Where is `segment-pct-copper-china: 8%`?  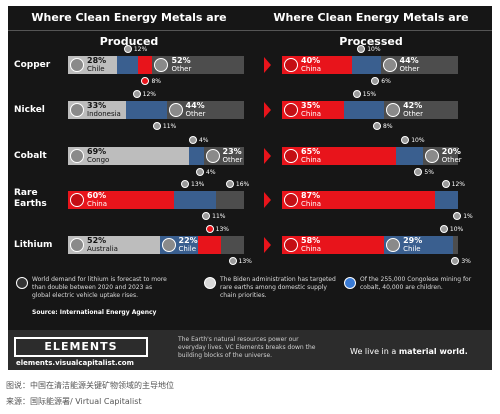 segment-pct-copper-china: 8% is located at coordinates (156, 81).